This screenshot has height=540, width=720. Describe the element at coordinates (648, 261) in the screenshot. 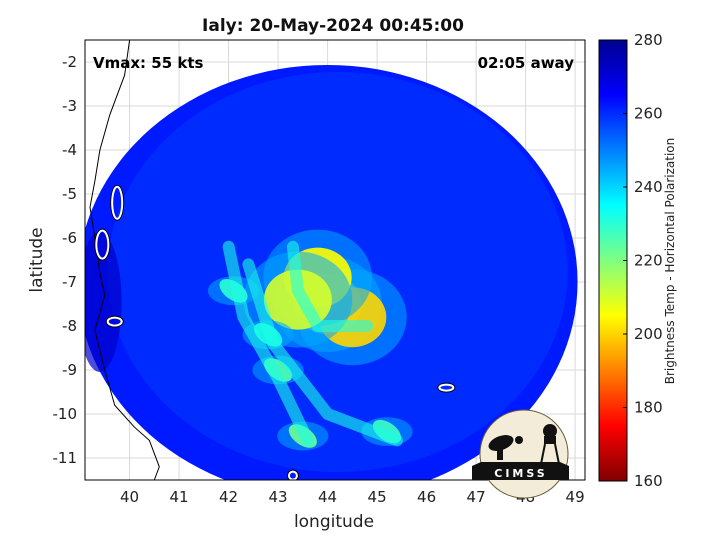

I see `colorbar-tick: 220` at that location.